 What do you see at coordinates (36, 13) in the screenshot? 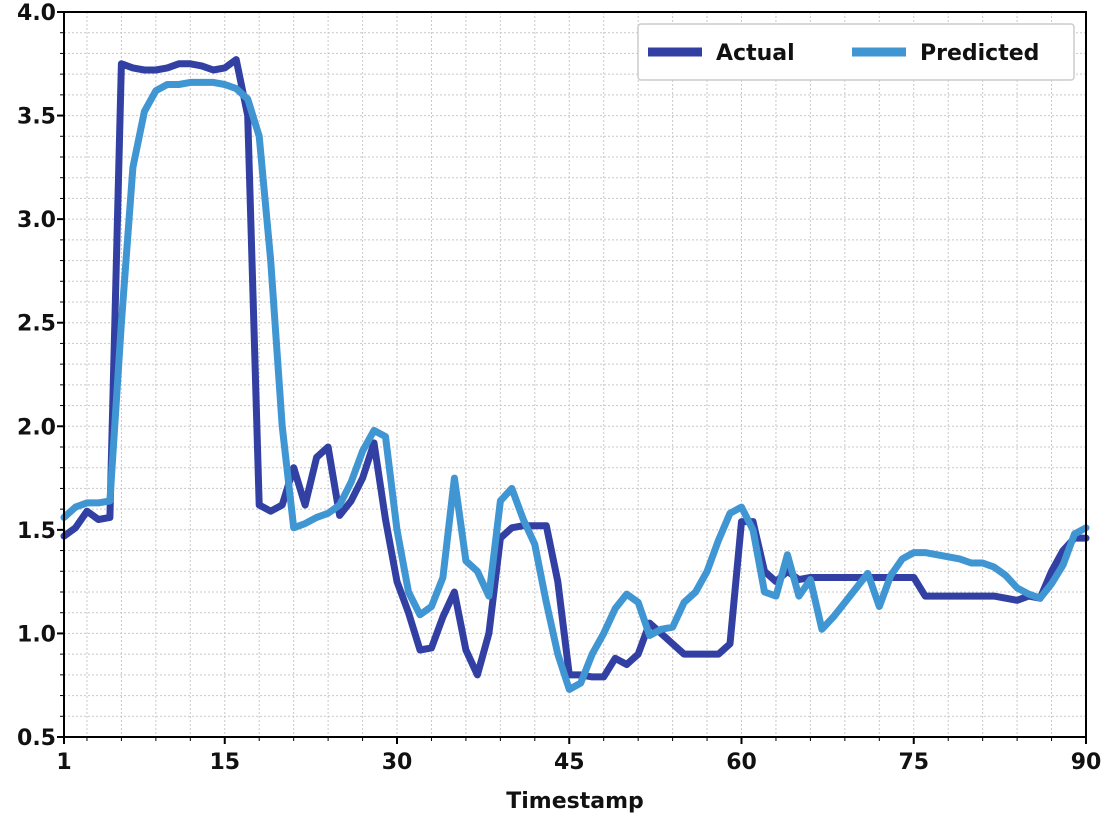
I see `y-tick-label: 4.0` at bounding box center [36, 13].